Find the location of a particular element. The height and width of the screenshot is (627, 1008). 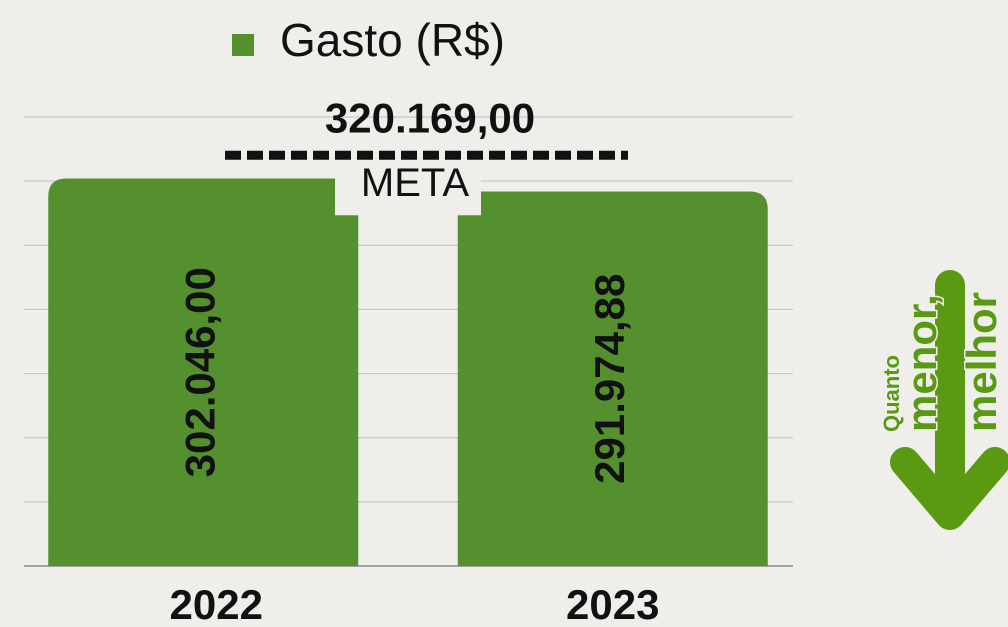

value-label: 302.046,00 is located at coordinates (199, 372).